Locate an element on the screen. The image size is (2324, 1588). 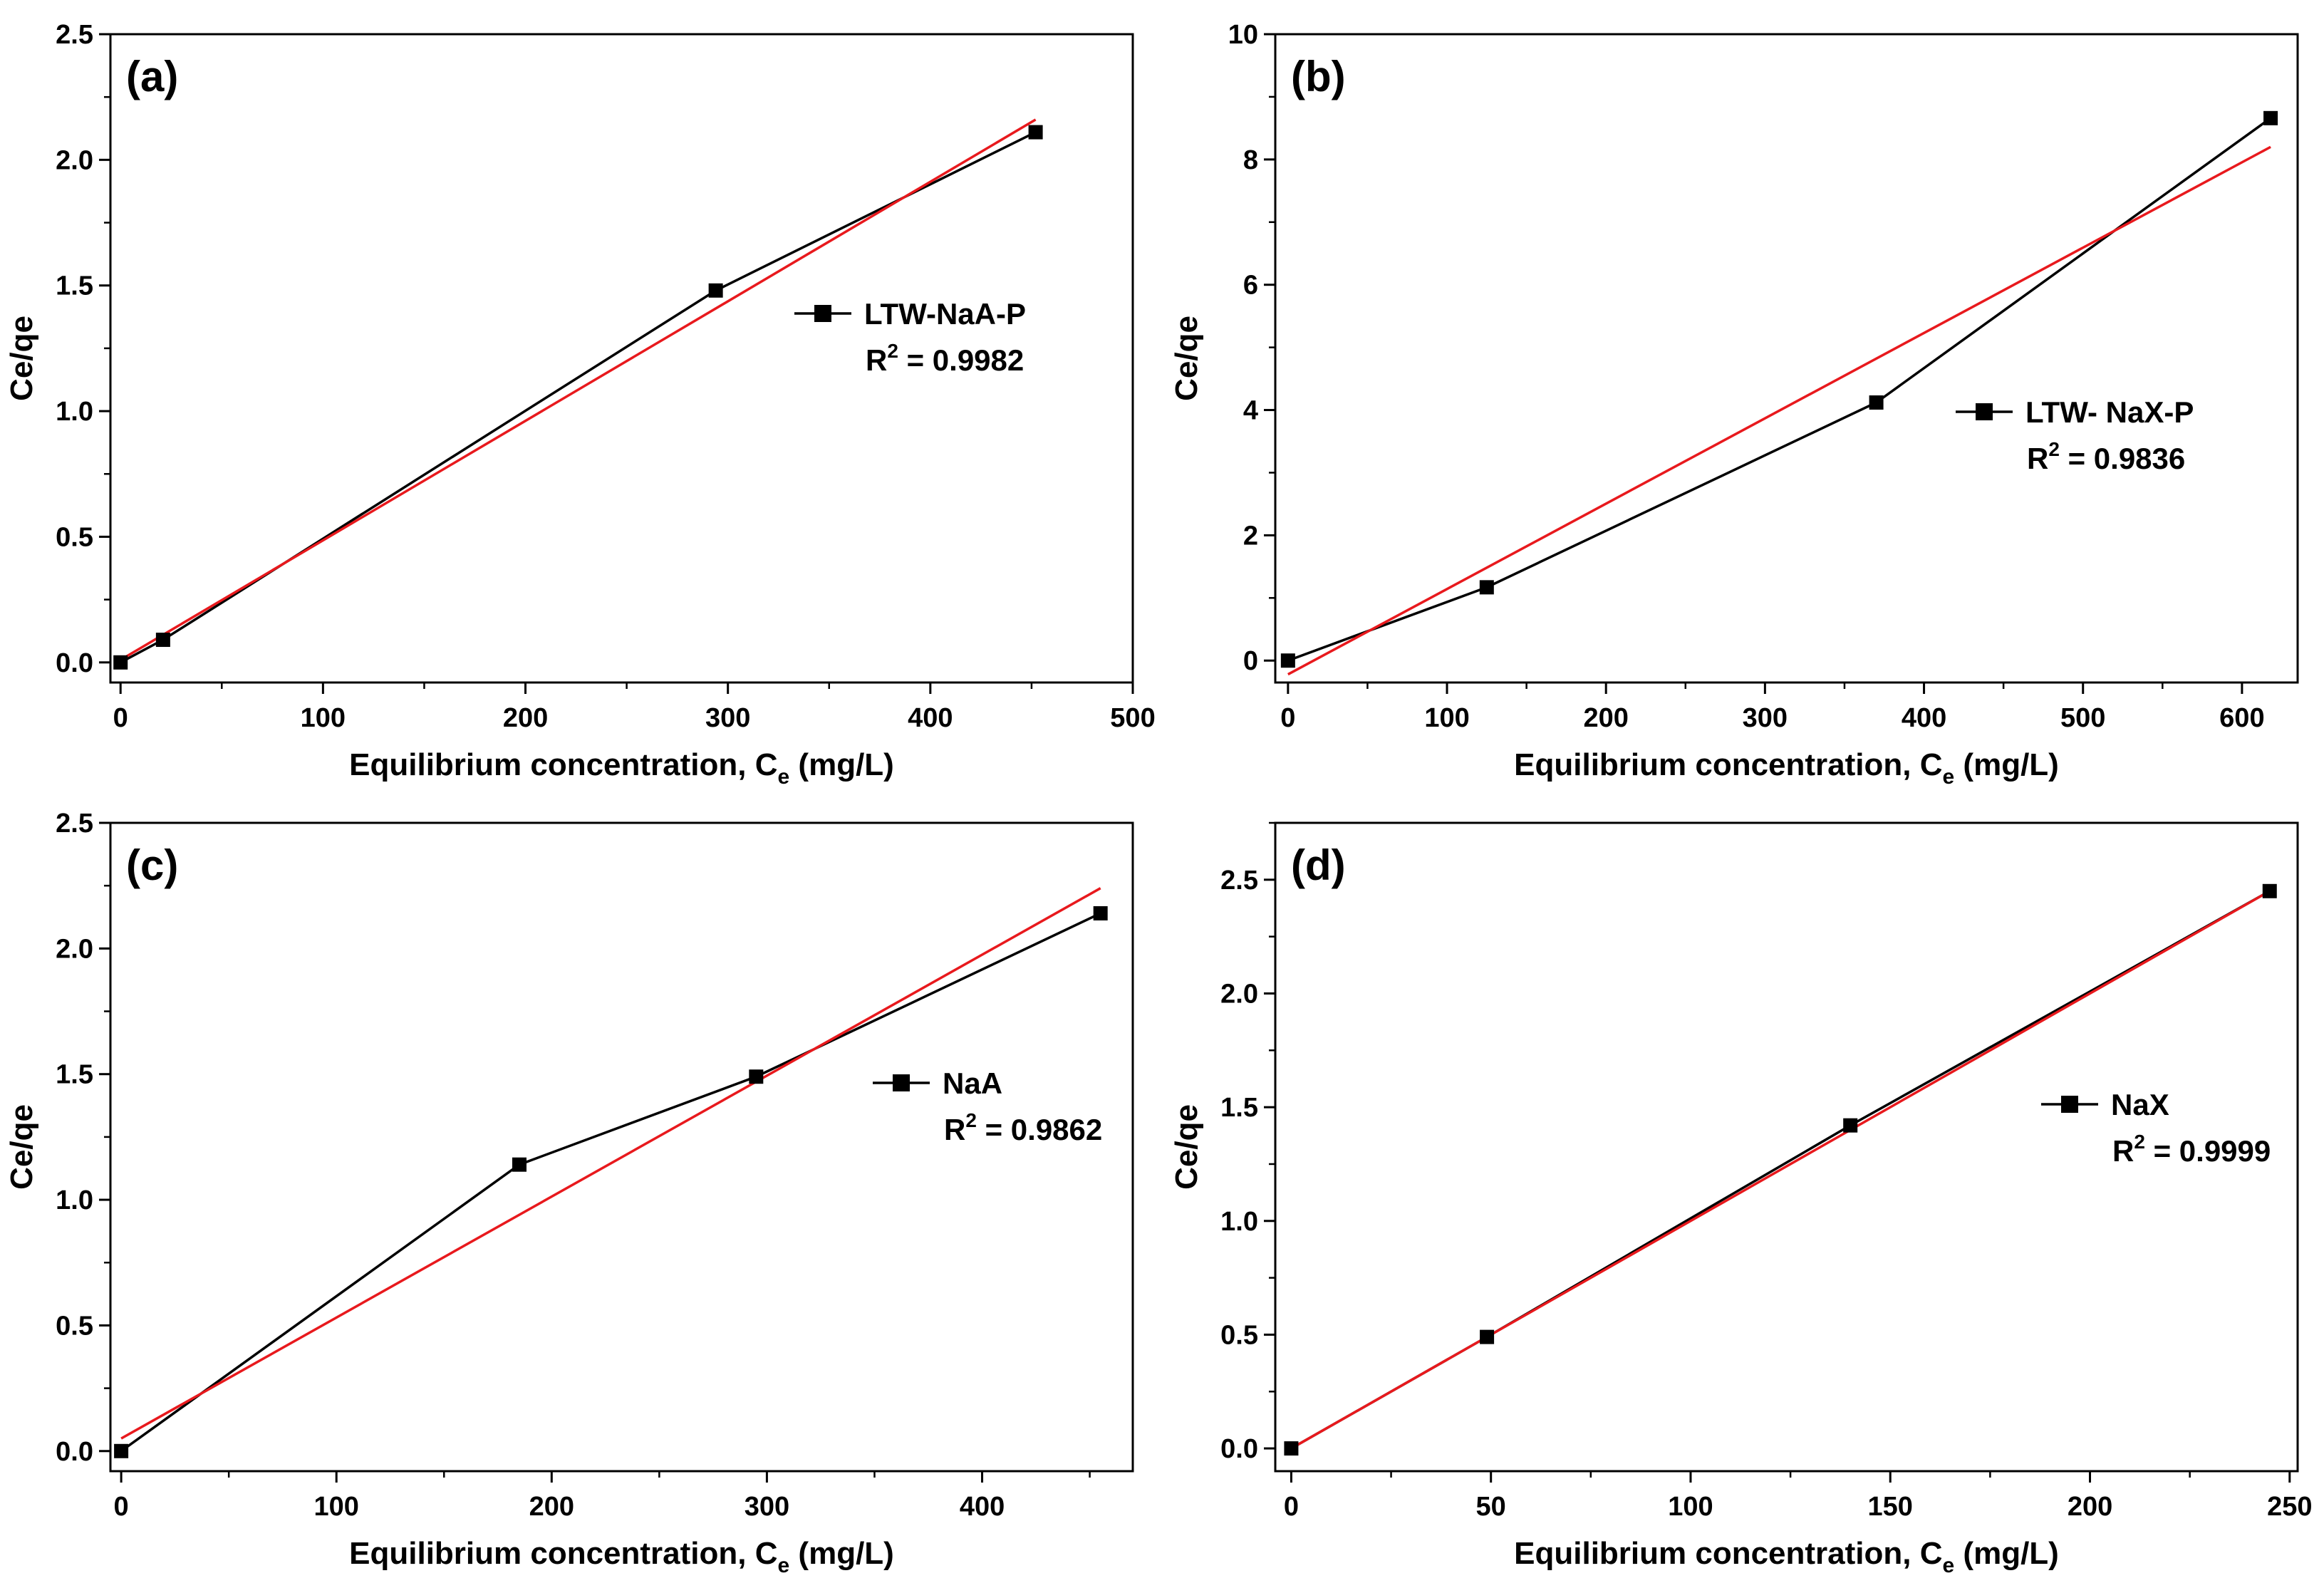
panel-label: (b) is located at coordinates (1318, 76).